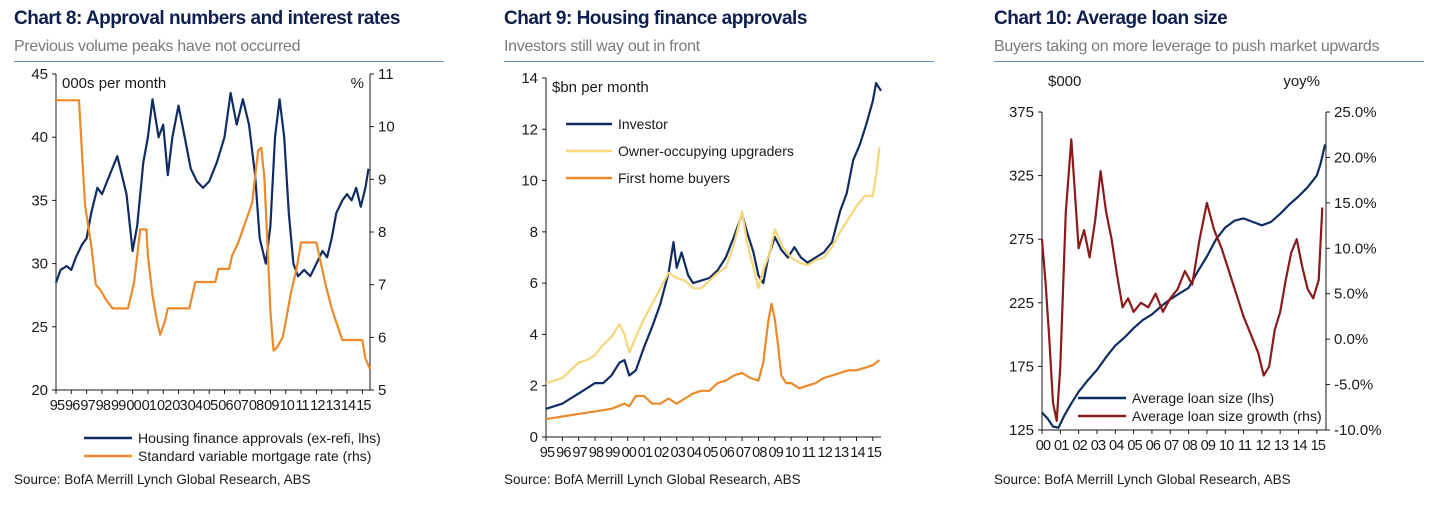 The height and width of the screenshot is (532, 1440). Describe the element at coordinates (382, 390) in the screenshot. I see `y-tick-label-right: 5` at that location.